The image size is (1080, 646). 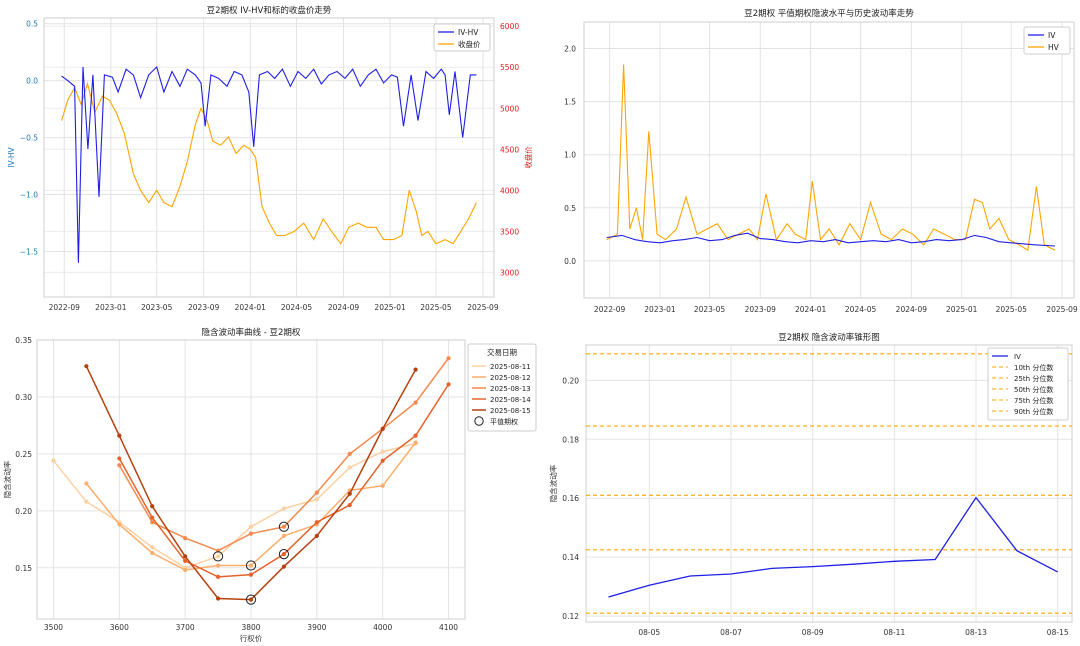 I want to click on y-tick-label: −1.5, so click(x=29, y=251).